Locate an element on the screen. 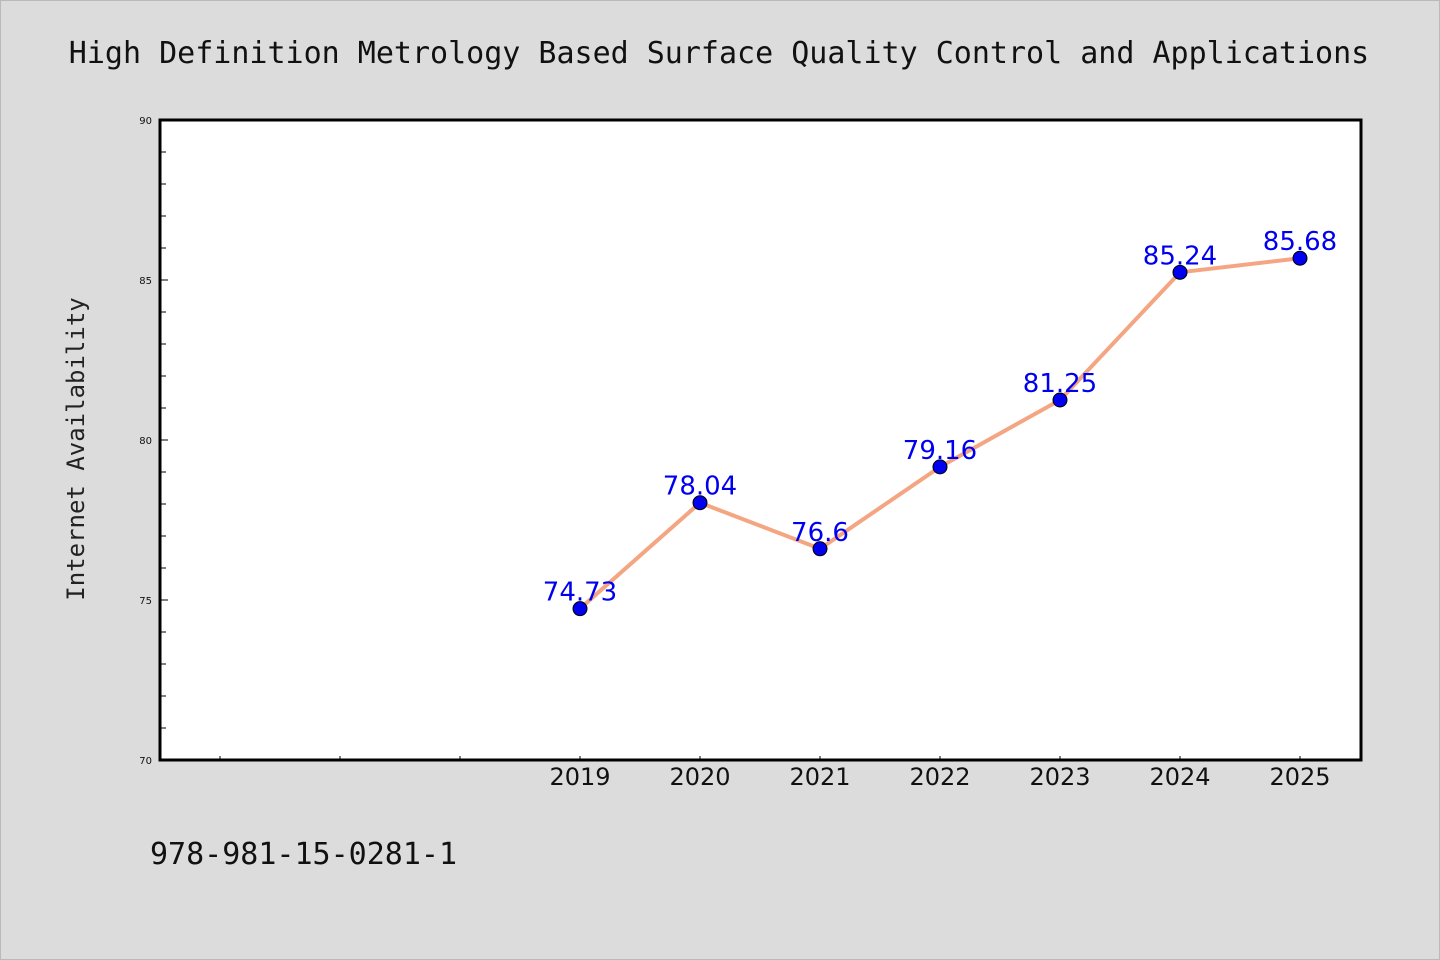 This screenshot has height=960, width=1440. y-tick-label: 75 is located at coordinates (145, 601).